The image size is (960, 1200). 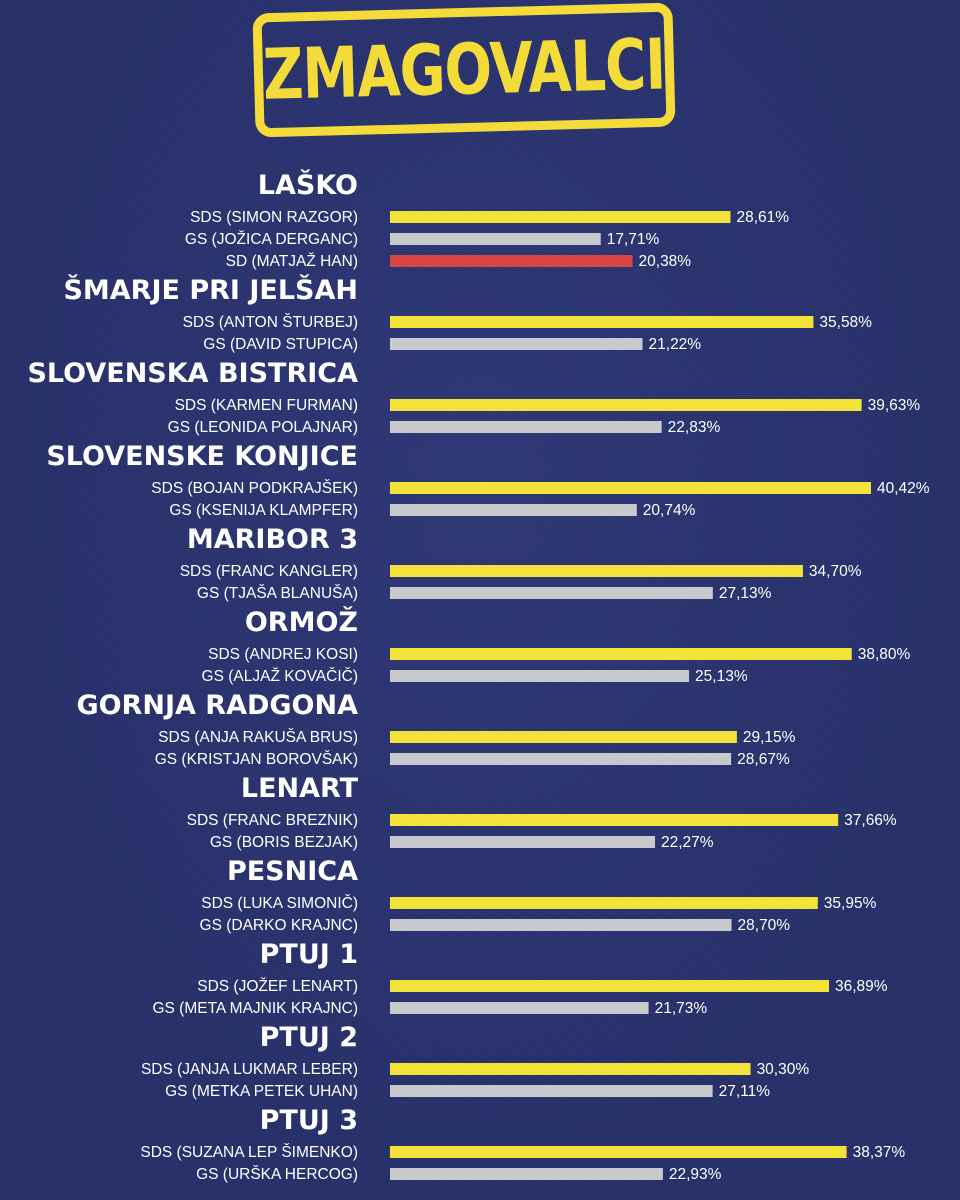 I want to click on district-title: PTUJ 1, so click(x=309, y=954).